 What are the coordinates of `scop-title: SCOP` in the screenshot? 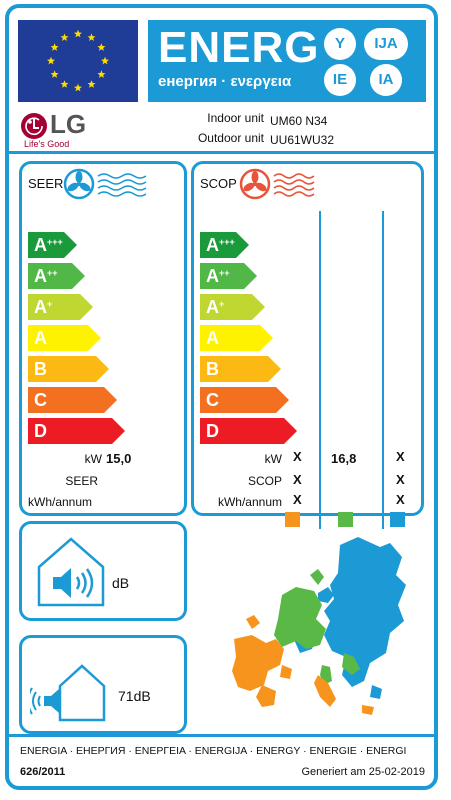 It's located at (218, 183).